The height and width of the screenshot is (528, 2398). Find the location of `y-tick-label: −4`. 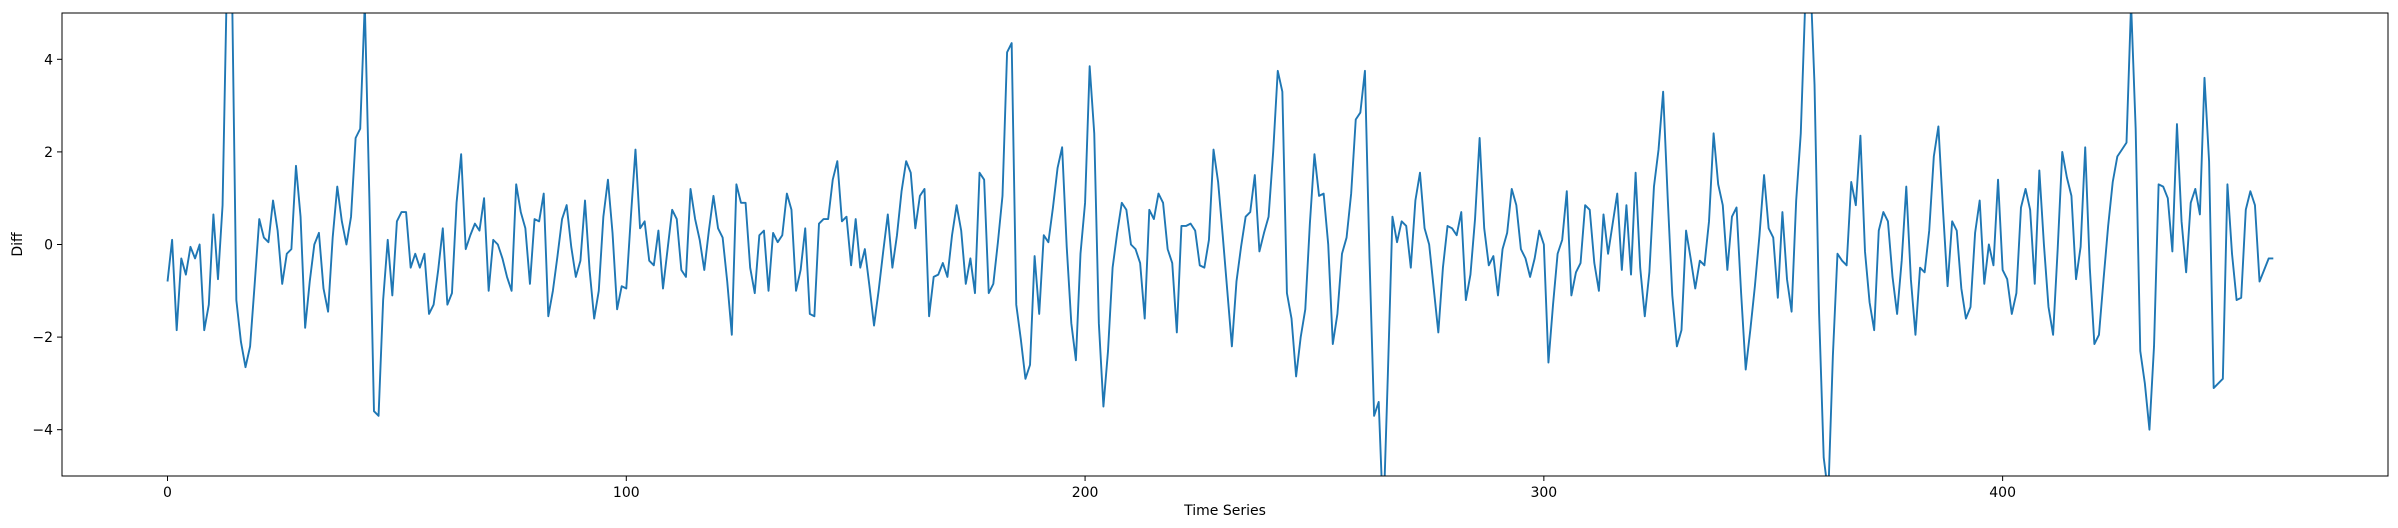

y-tick-label: −4 is located at coordinates (42, 431).